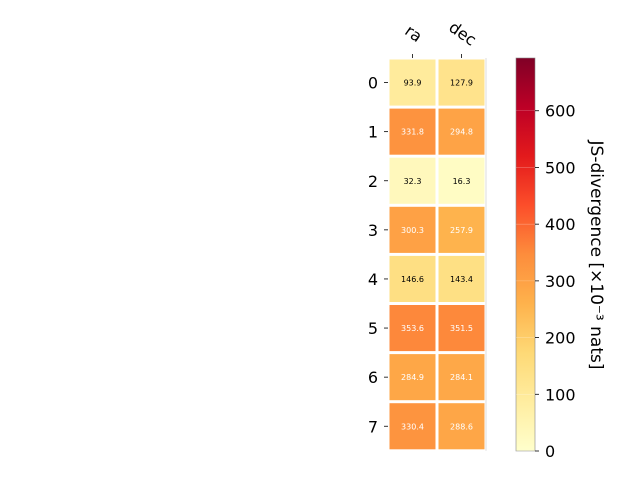  I want to click on colorbar-tick-label: 400, so click(560, 224).